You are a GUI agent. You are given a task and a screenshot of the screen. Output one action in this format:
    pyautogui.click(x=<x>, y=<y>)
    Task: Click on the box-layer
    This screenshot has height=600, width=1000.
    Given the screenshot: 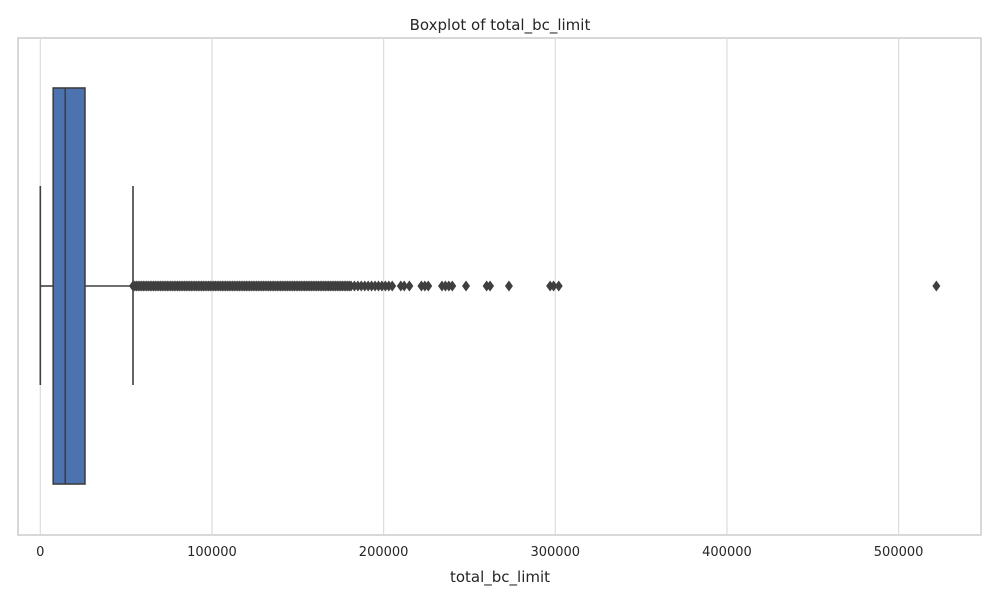 What is the action you would take?
    pyautogui.click(x=86, y=286)
    